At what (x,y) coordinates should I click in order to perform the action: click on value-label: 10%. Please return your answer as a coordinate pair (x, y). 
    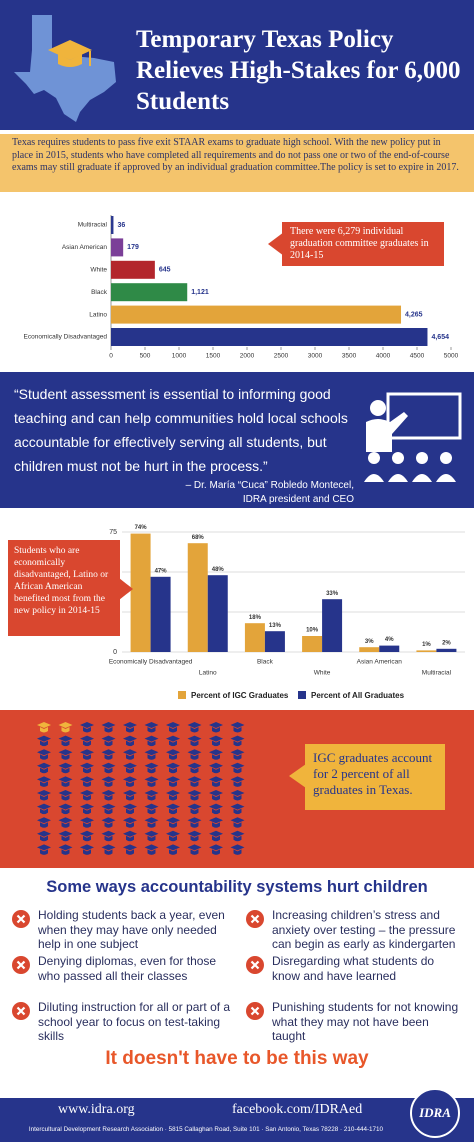
    Looking at the image, I should click on (312, 631).